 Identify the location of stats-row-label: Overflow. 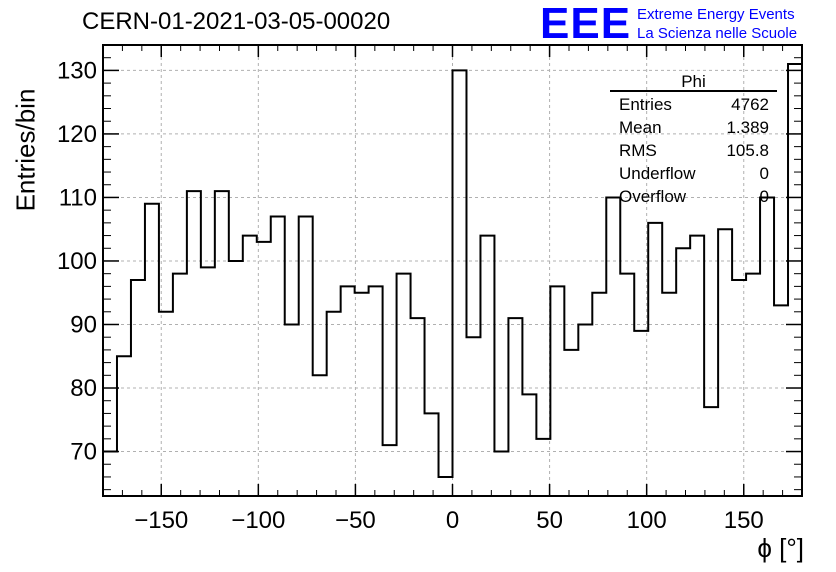
(653, 196).